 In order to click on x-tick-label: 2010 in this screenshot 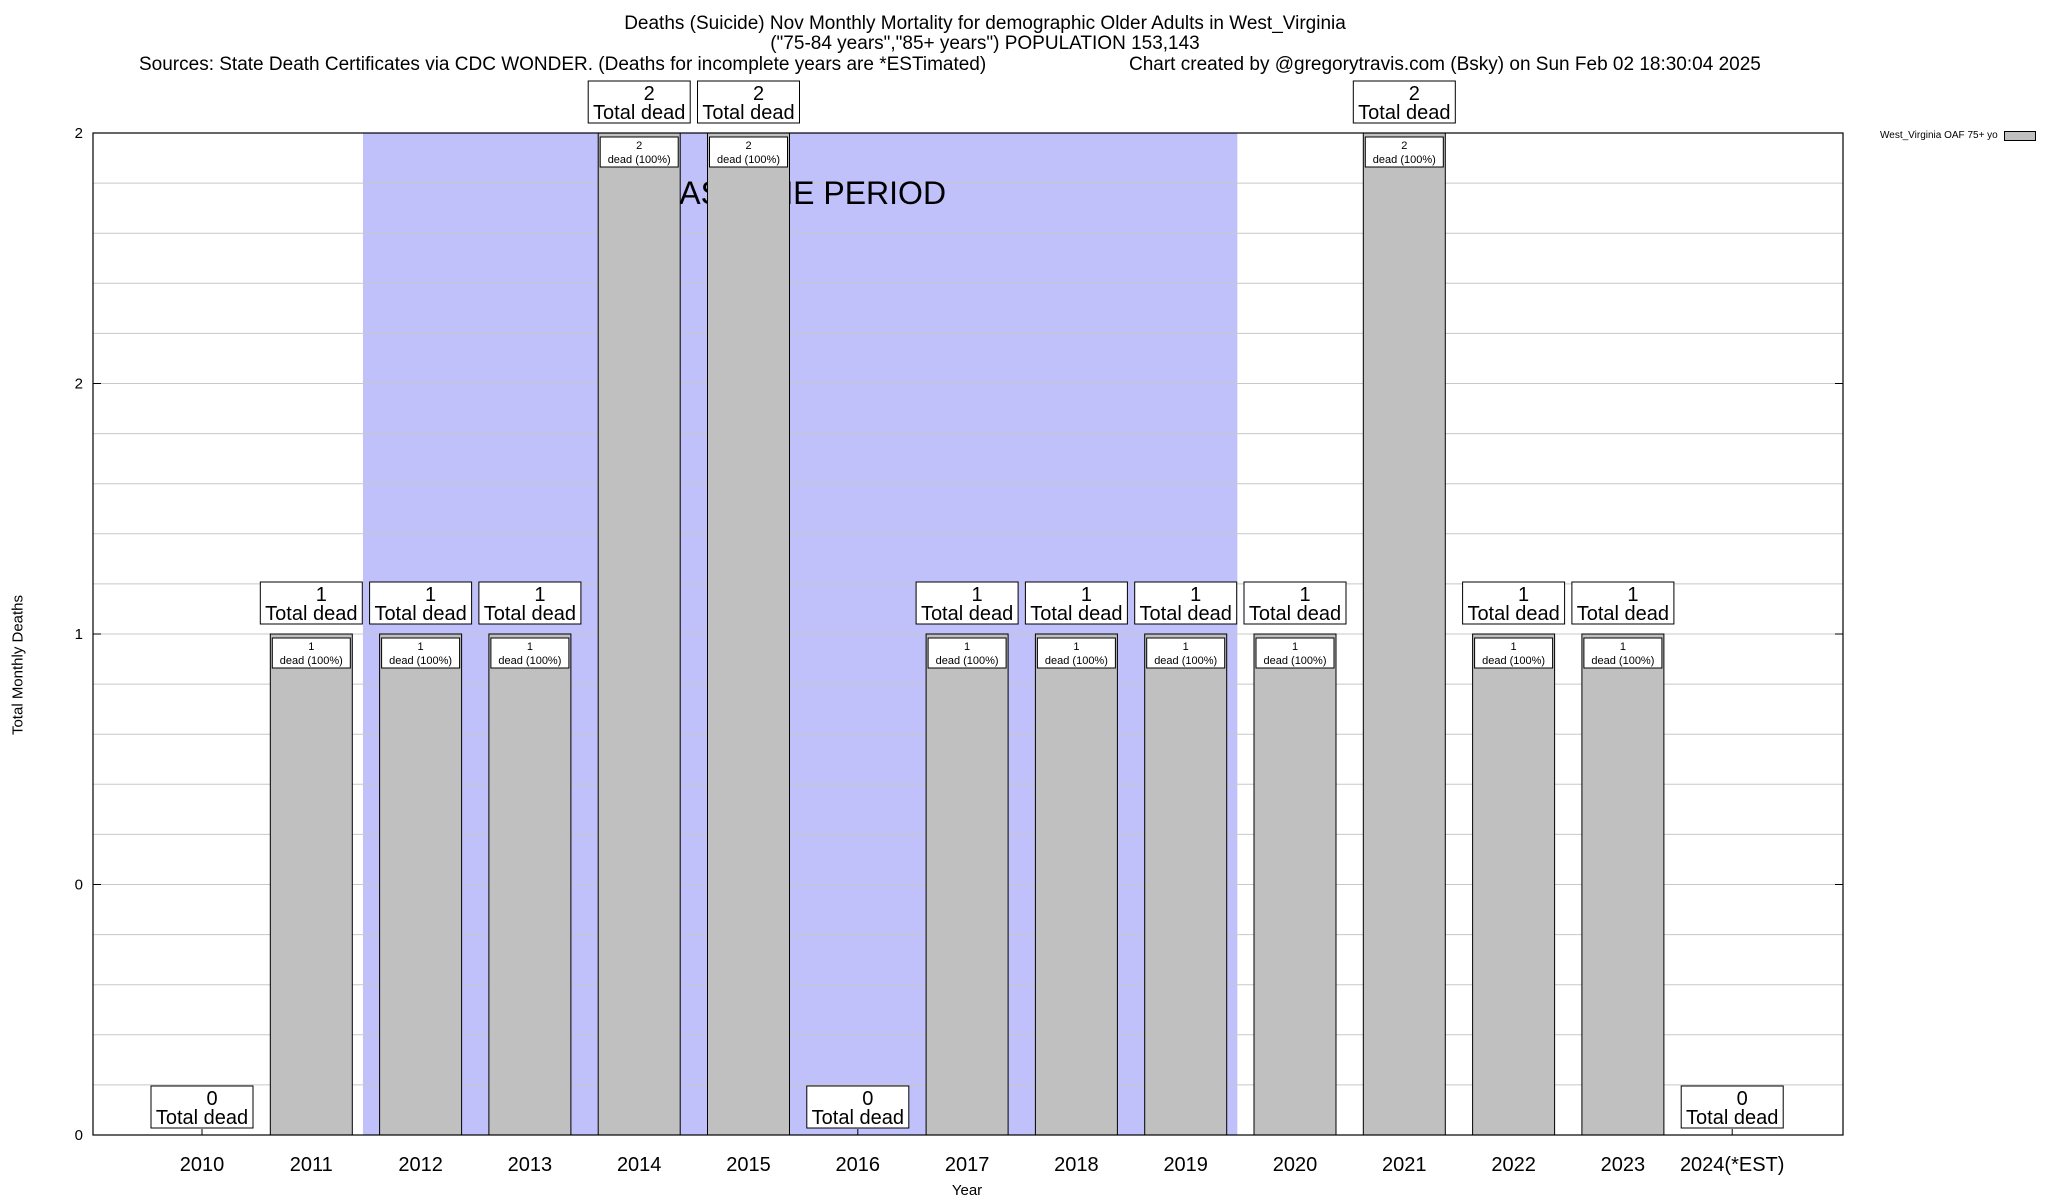, I will do `click(202, 1165)`.